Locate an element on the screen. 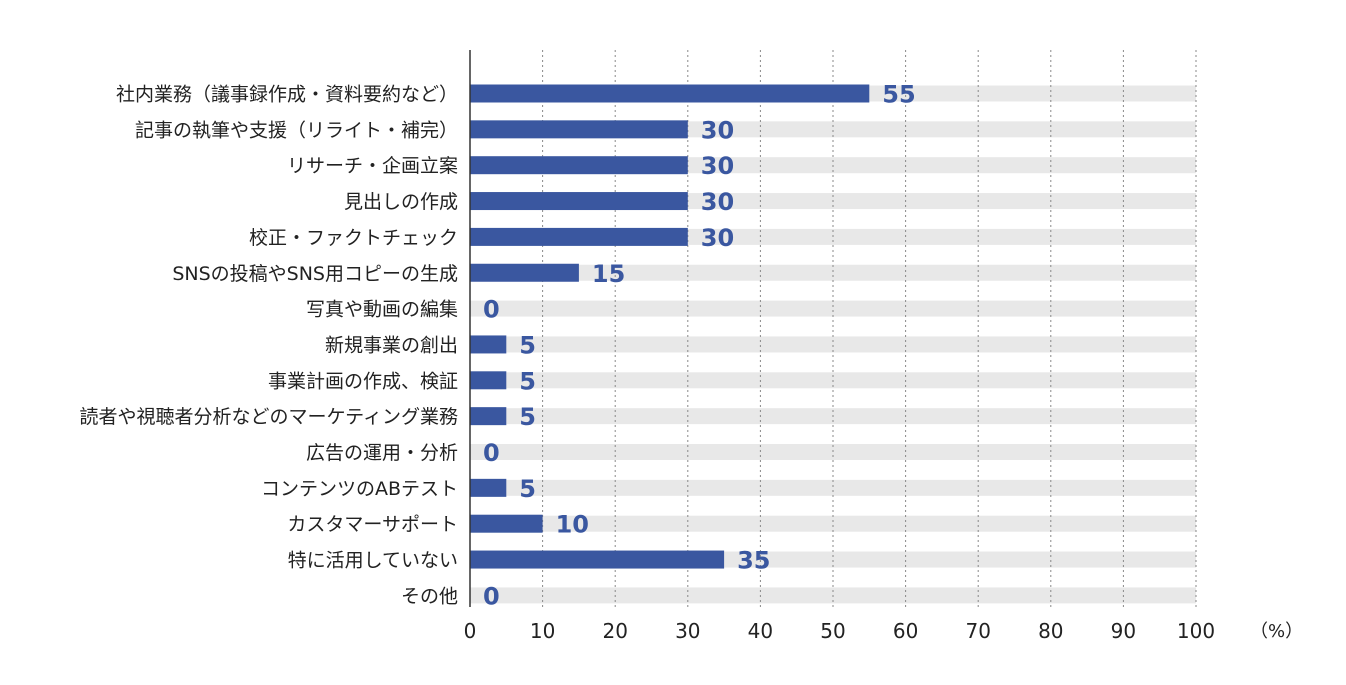 The image size is (1346, 685). value-label: 15 is located at coordinates (608, 274).